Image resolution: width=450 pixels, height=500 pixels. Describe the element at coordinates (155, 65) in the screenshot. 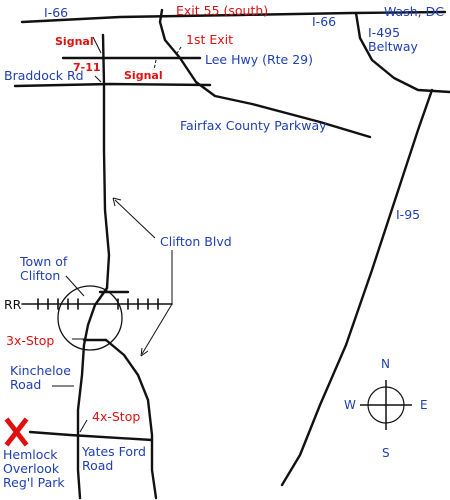

I see `signal-mid-pointer` at that location.